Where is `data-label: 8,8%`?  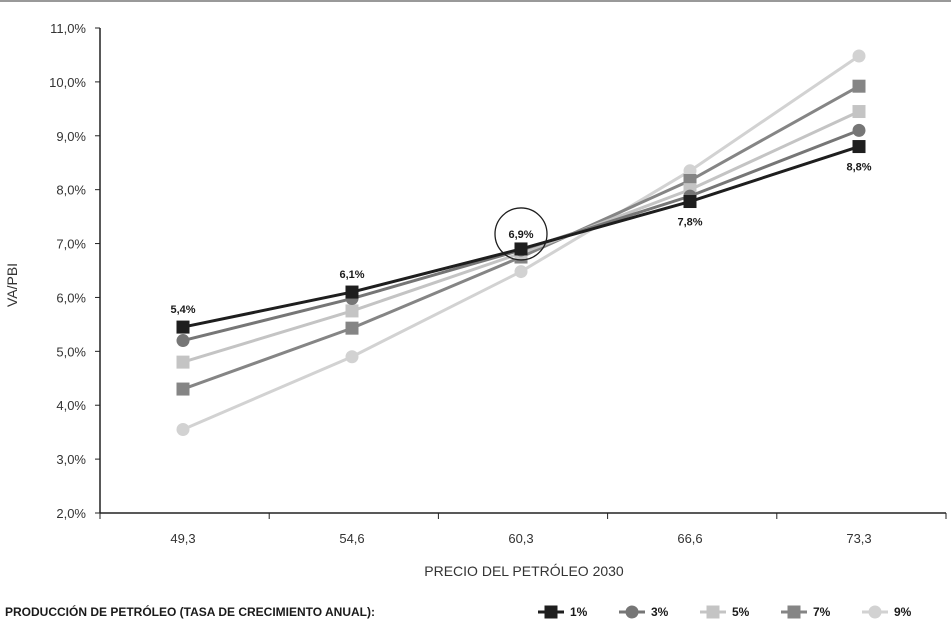
data-label: 8,8% is located at coordinates (858, 168).